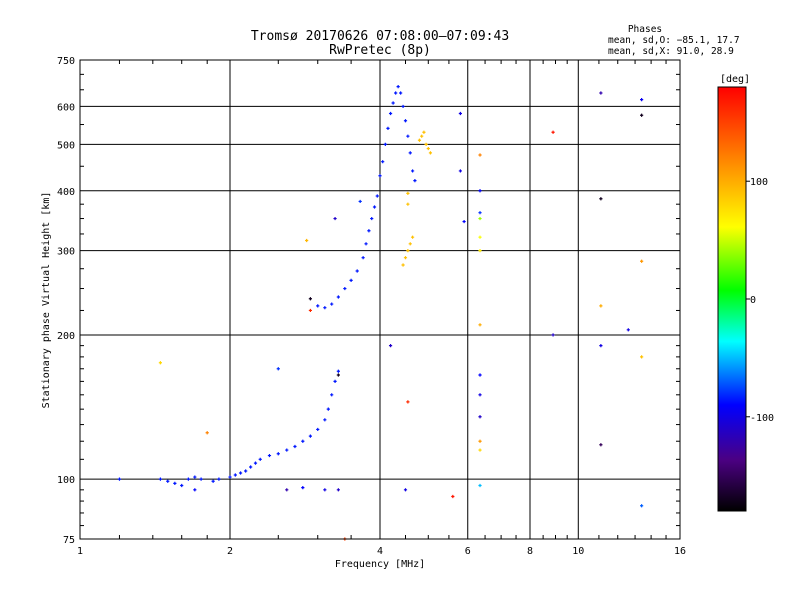  What do you see at coordinates (753, 300) in the screenshot?
I see `colorbar-tick-label: 0` at bounding box center [753, 300].